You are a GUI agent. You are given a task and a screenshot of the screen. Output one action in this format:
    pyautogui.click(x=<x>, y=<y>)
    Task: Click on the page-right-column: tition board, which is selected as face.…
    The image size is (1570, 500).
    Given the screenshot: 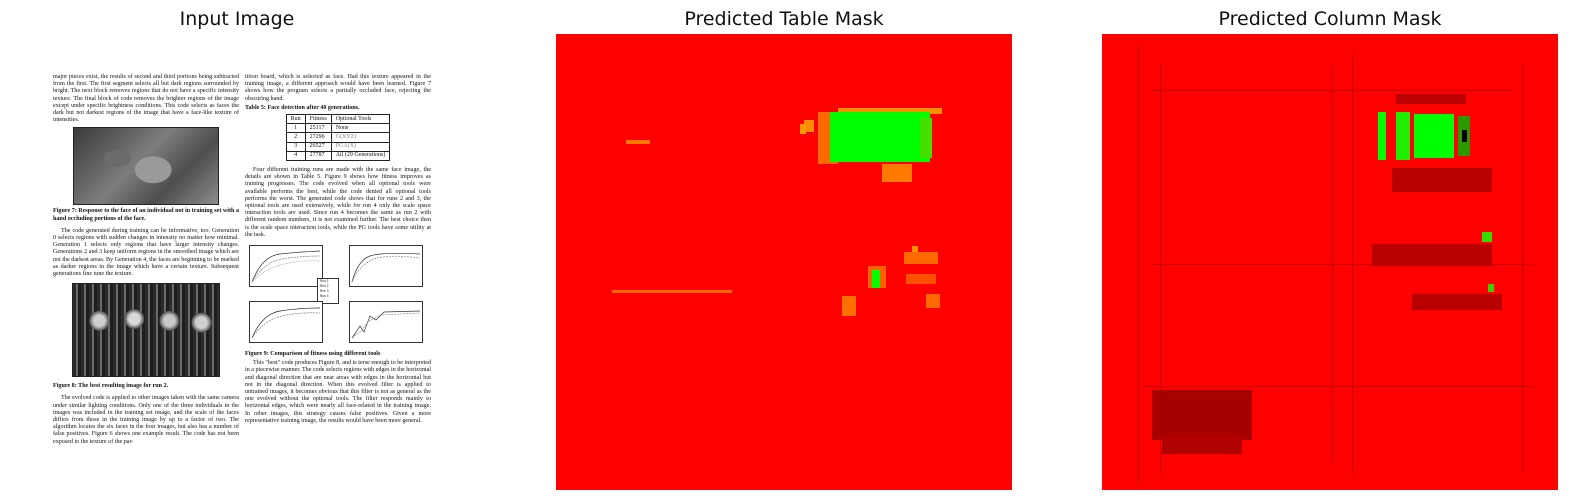 What is the action you would take?
    pyautogui.click(x=338, y=250)
    